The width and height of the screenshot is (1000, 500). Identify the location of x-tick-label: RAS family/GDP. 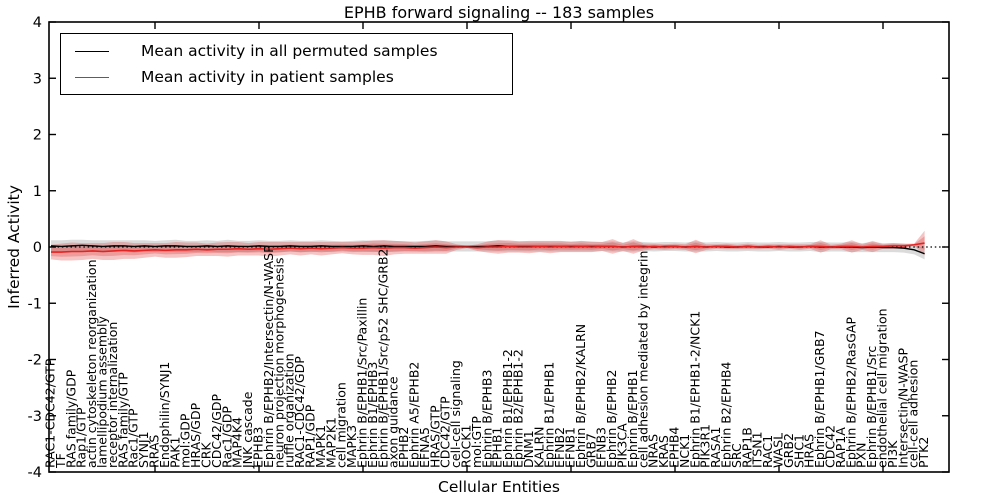
(70, 418).